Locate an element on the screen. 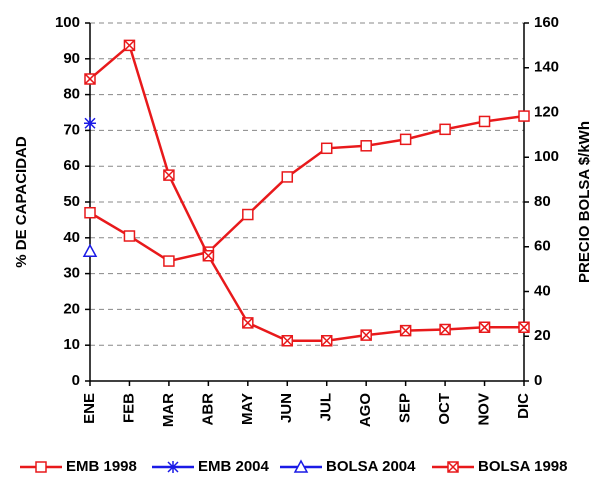 Image resolution: width=600 pixels, height=483 pixels. legend-item: BOLSA 1998 is located at coordinates (499, 466).